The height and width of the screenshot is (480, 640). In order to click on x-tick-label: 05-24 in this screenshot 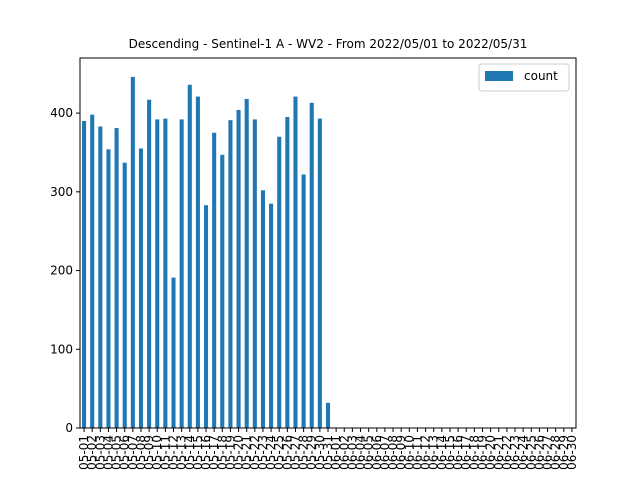, I will do `click(271, 452)`.